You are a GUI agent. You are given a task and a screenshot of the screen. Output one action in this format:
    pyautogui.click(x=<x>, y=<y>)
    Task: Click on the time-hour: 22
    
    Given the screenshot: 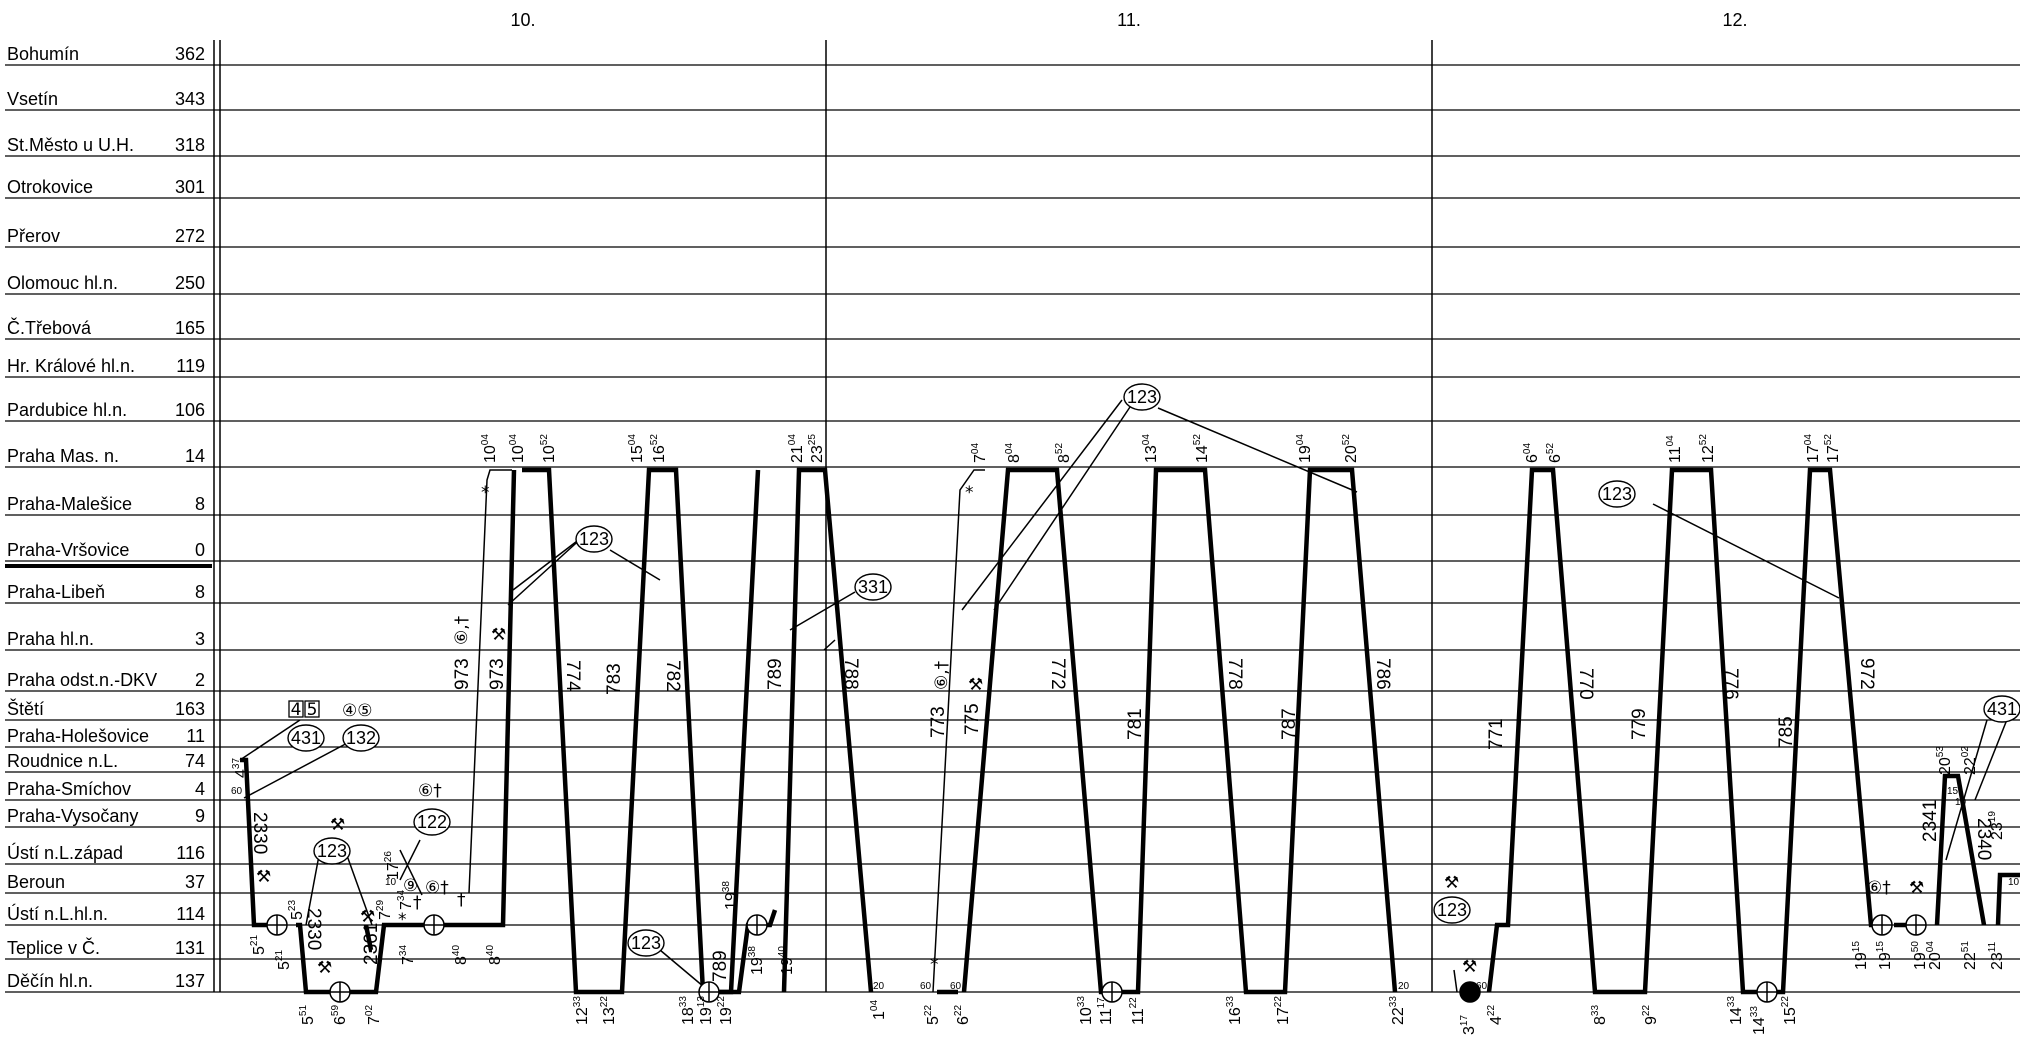 What is the action you would take?
    pyautogui.click(x=1970, y=961)
    